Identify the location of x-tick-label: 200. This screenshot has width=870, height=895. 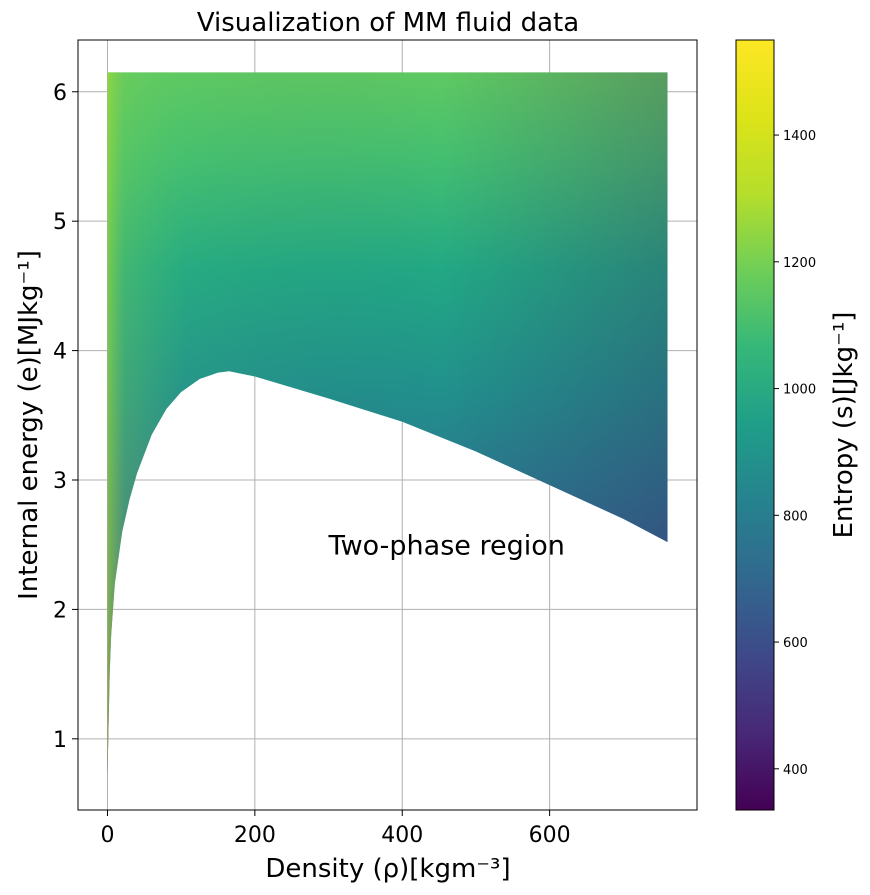
(255, 835).